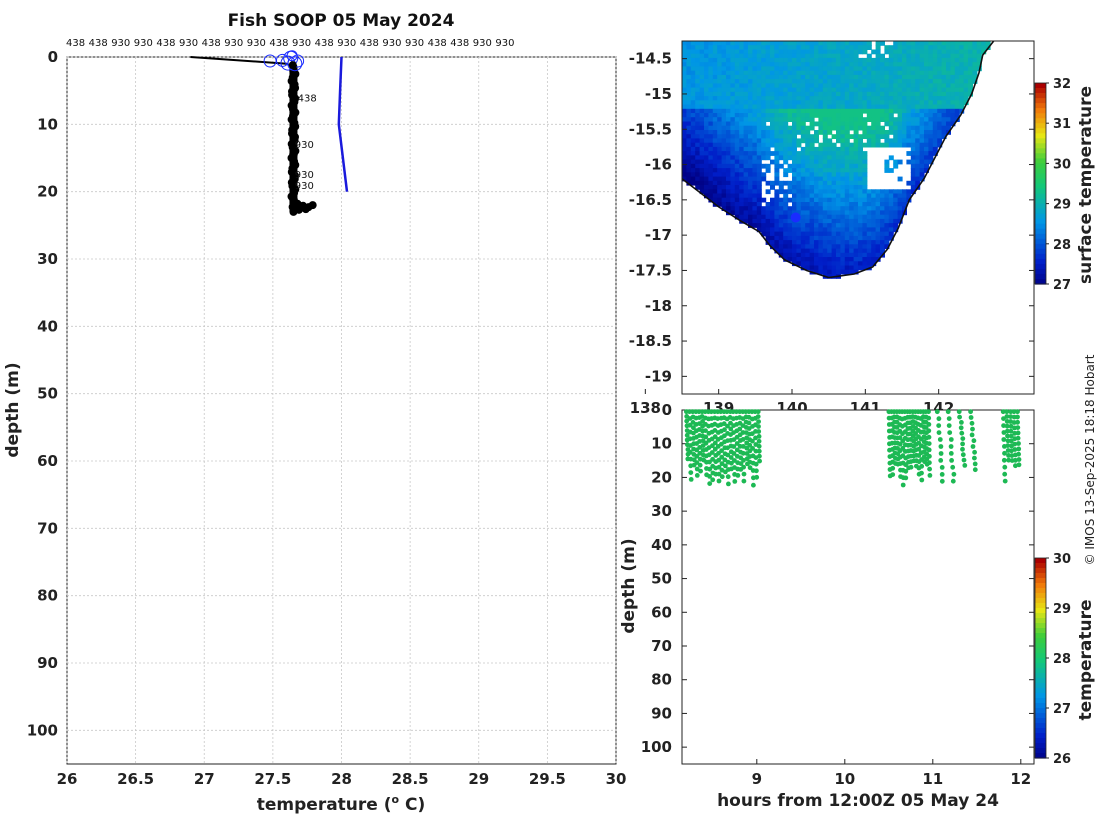  What do you see at coordinates (67, 779) in the screenshot?
I see `profile-x-tick-label: 26` at bounding box center [67, 779].